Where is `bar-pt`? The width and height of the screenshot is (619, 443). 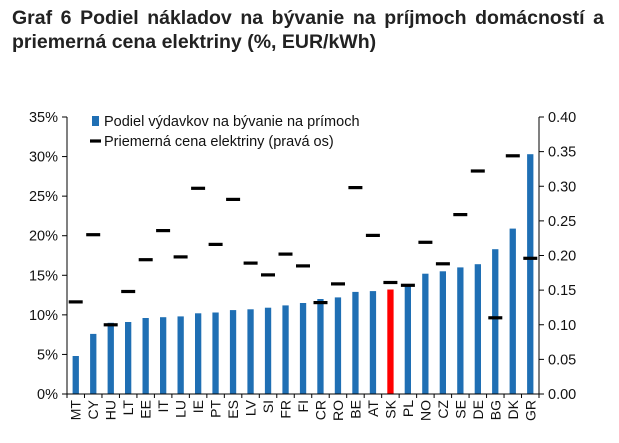
bar-pt is located at coordinates (215, 353).